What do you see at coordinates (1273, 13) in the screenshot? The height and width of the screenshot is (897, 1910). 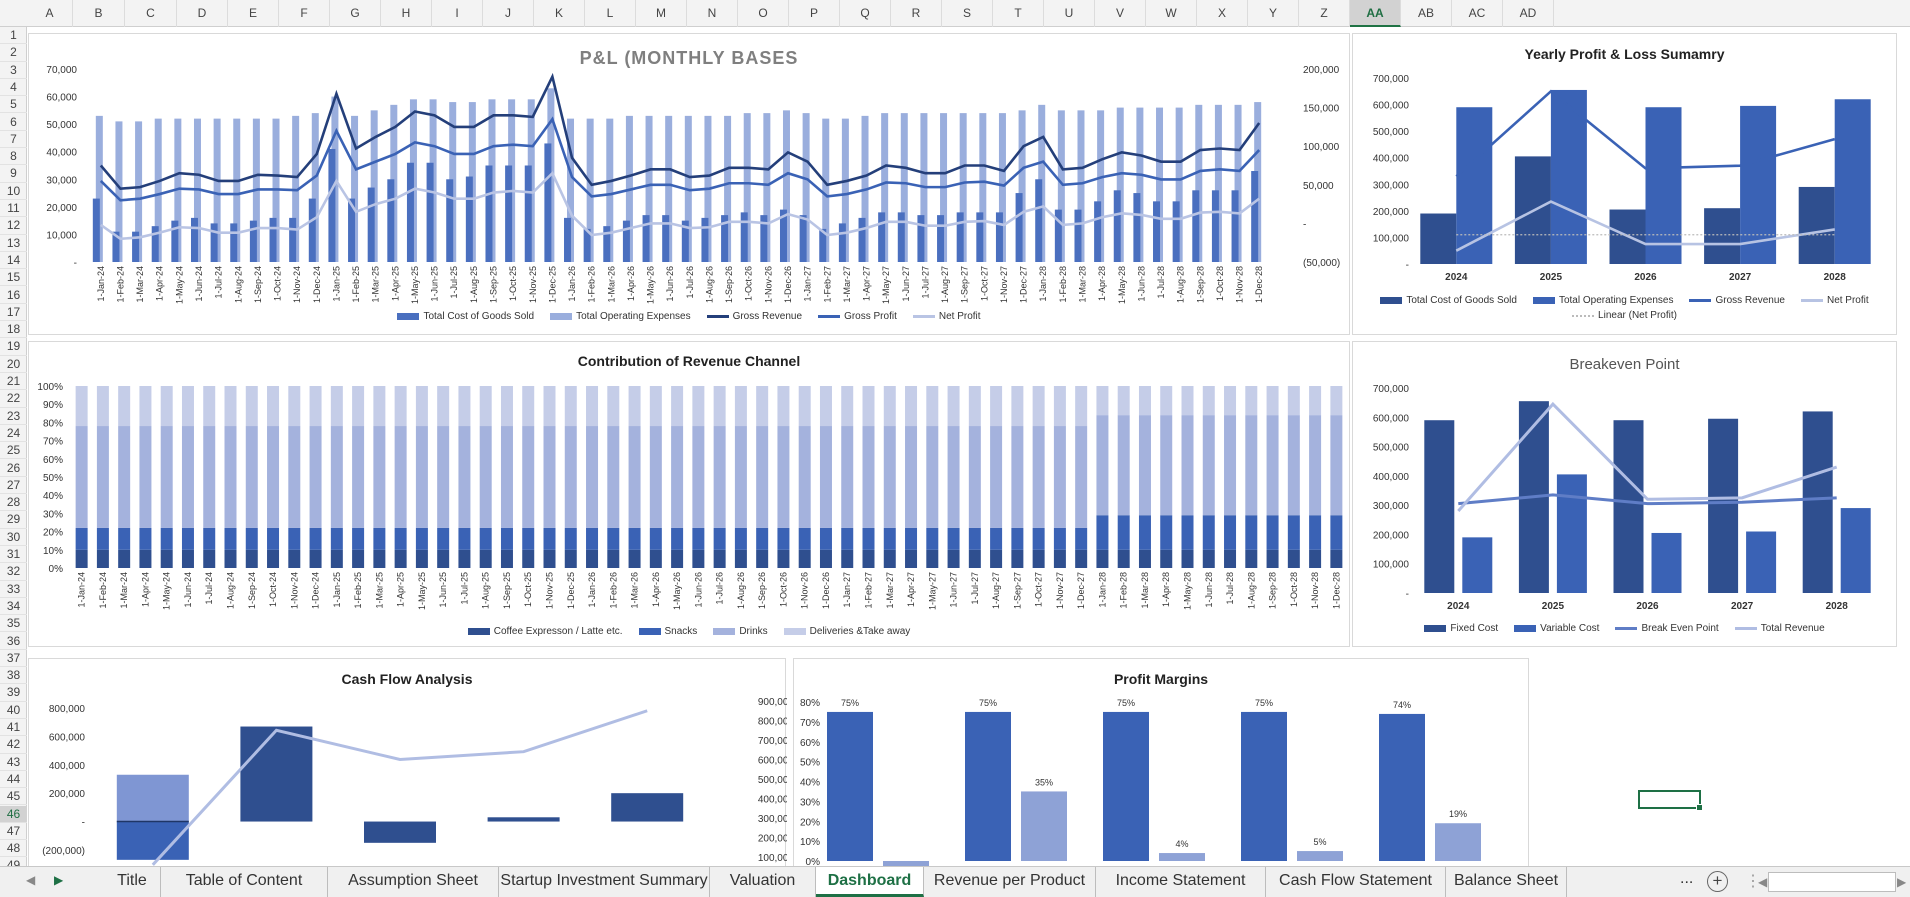 I see `column-header-Y: Y` at bounding box center [1273, 13].